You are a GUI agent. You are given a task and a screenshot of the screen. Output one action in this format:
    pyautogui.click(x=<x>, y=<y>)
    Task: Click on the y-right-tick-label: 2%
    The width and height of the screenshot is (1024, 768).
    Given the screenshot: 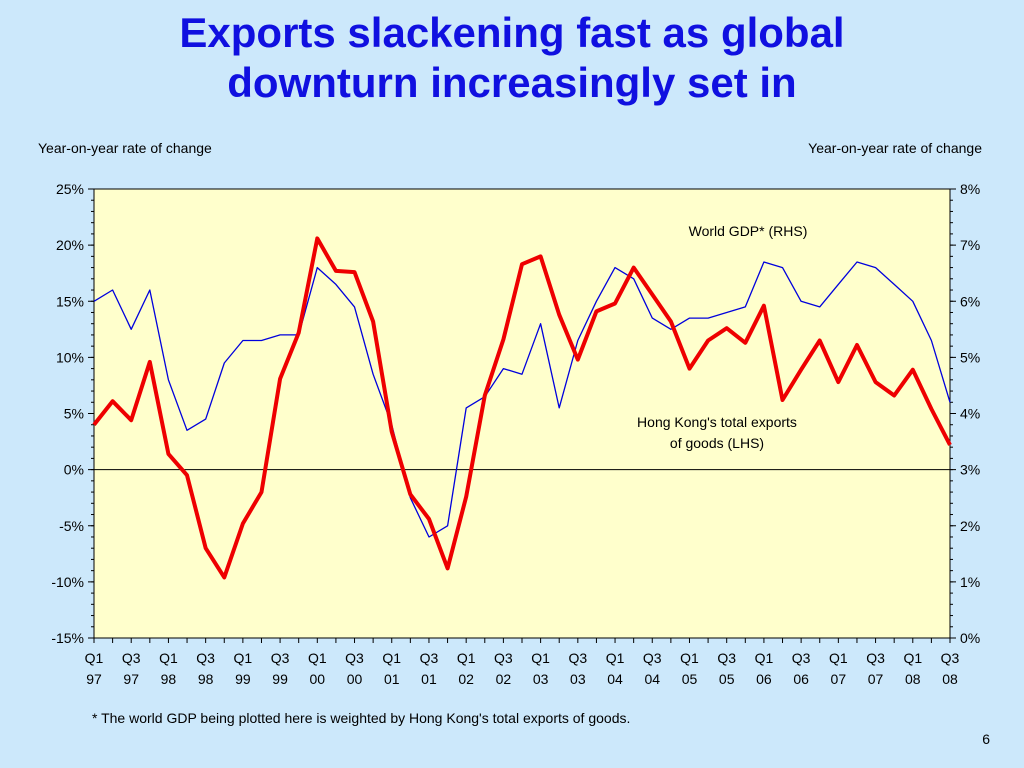 What is the action you would take?
    pyautogui.click(x=970, y=526)
    